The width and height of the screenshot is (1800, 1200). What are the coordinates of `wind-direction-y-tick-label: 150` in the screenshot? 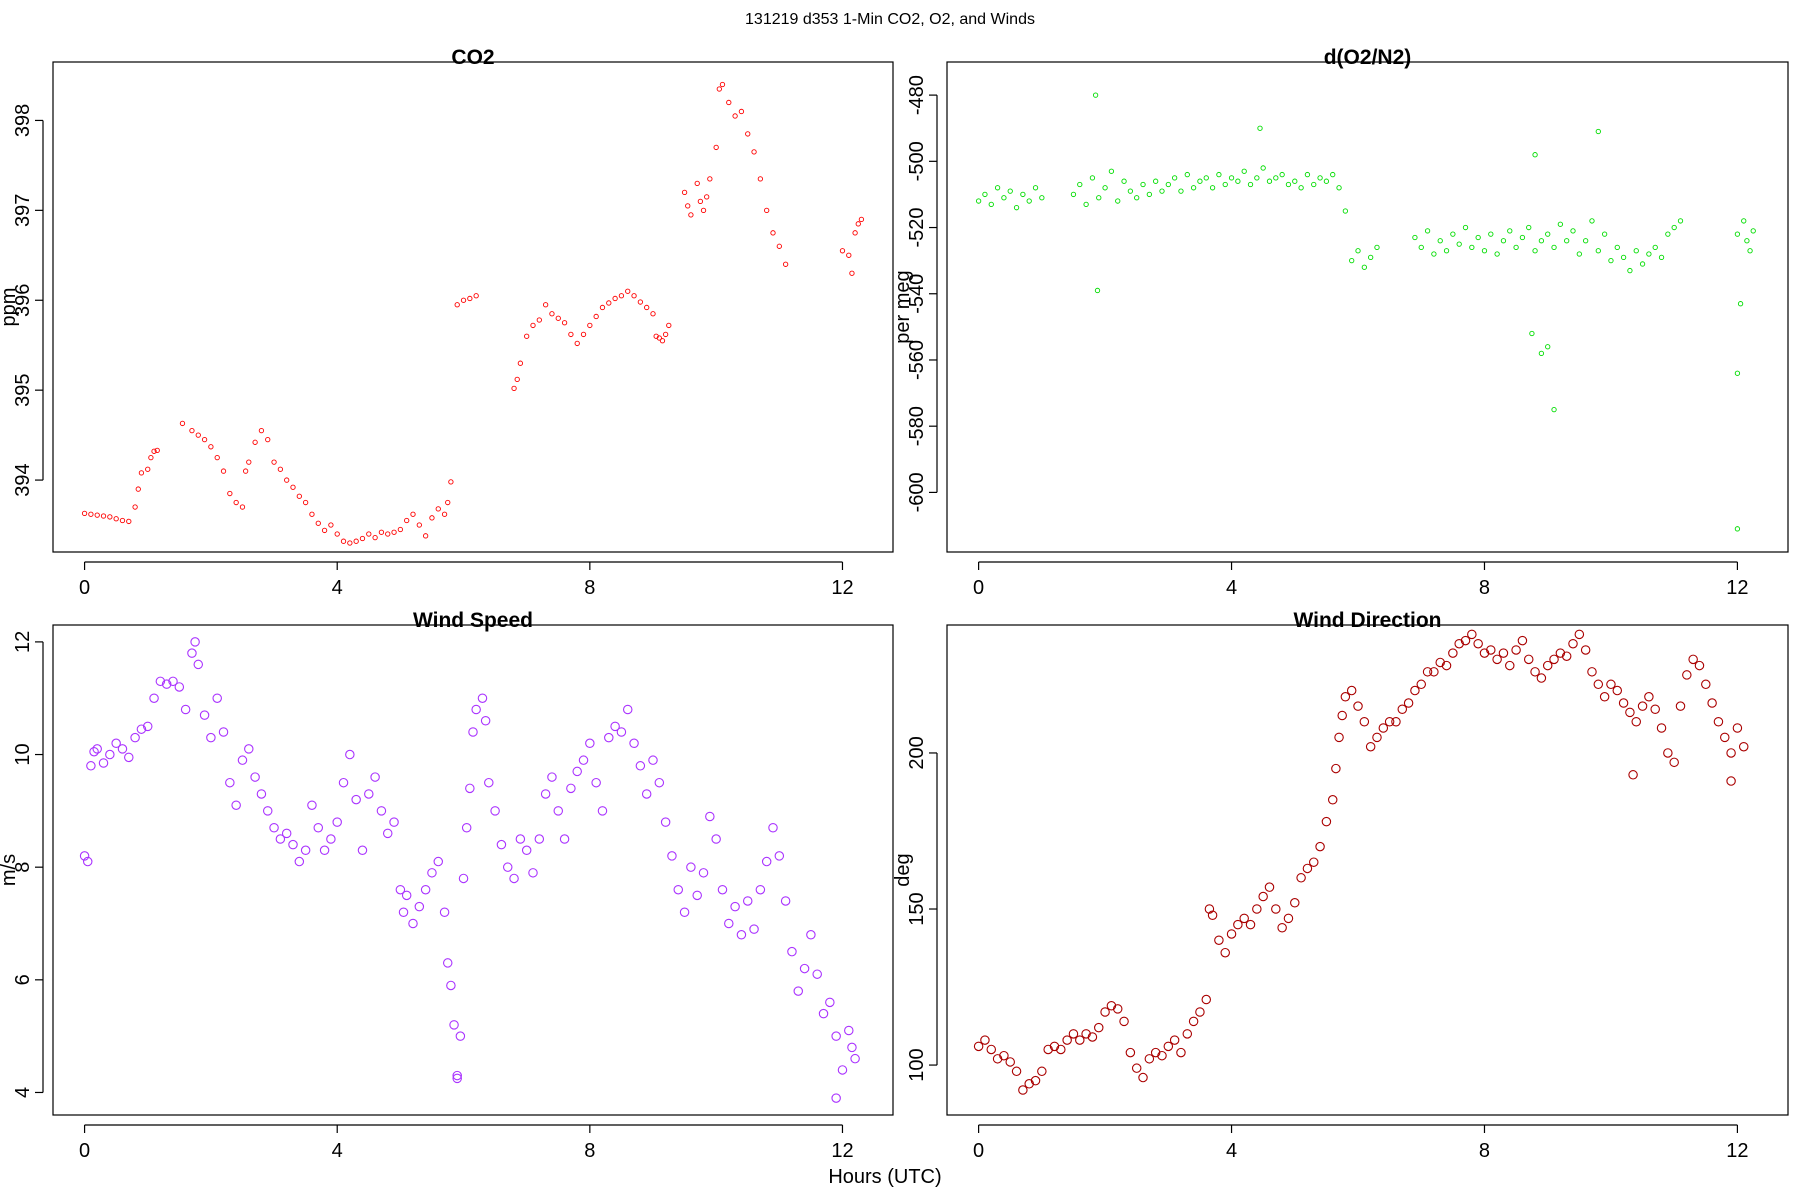 It's located at (917, 908).